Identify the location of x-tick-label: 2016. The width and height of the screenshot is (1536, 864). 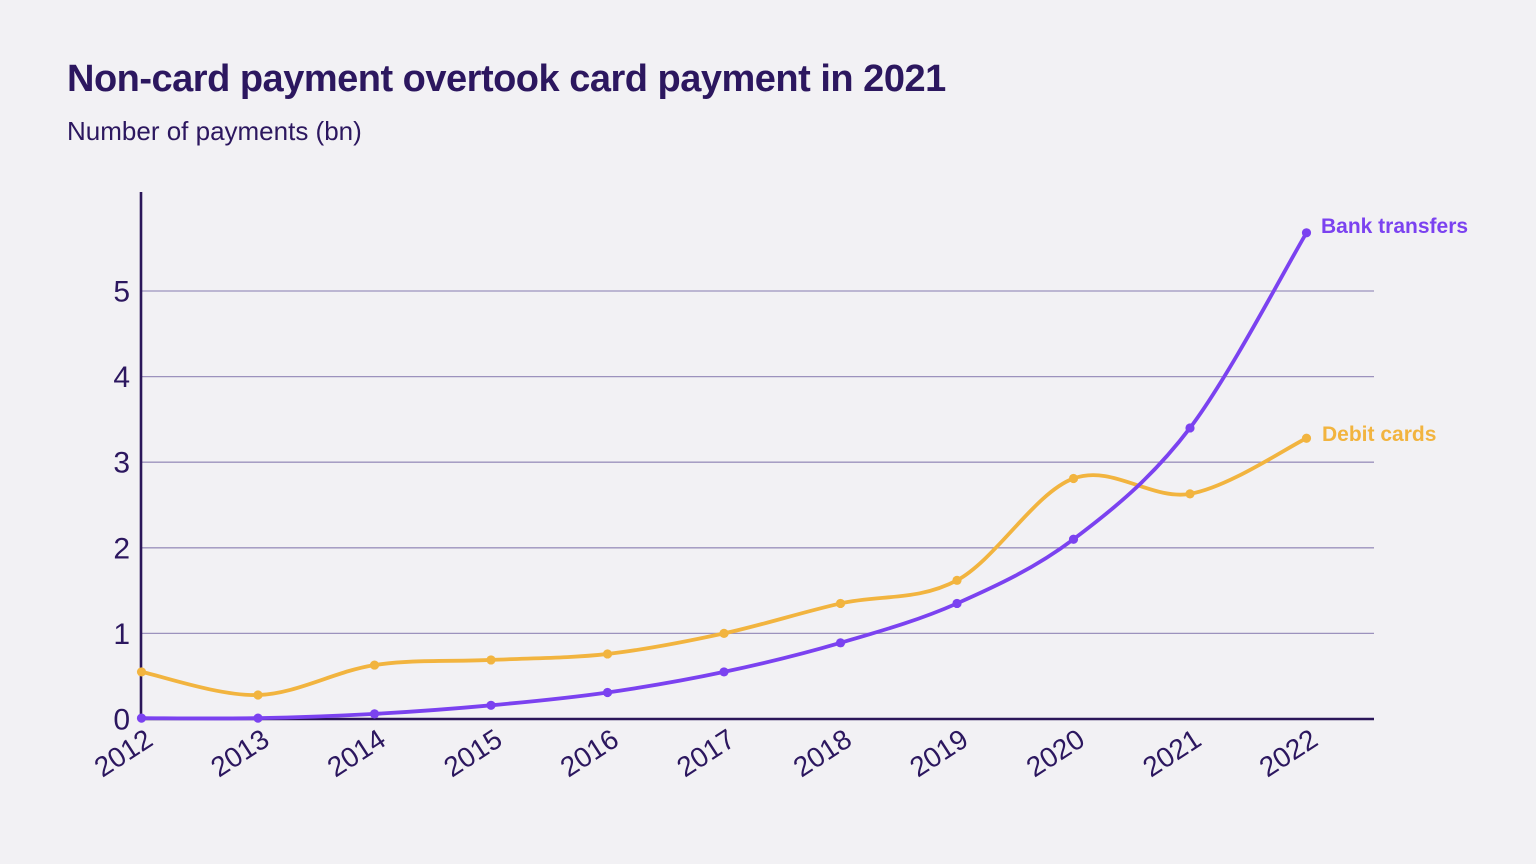
(589, 753).